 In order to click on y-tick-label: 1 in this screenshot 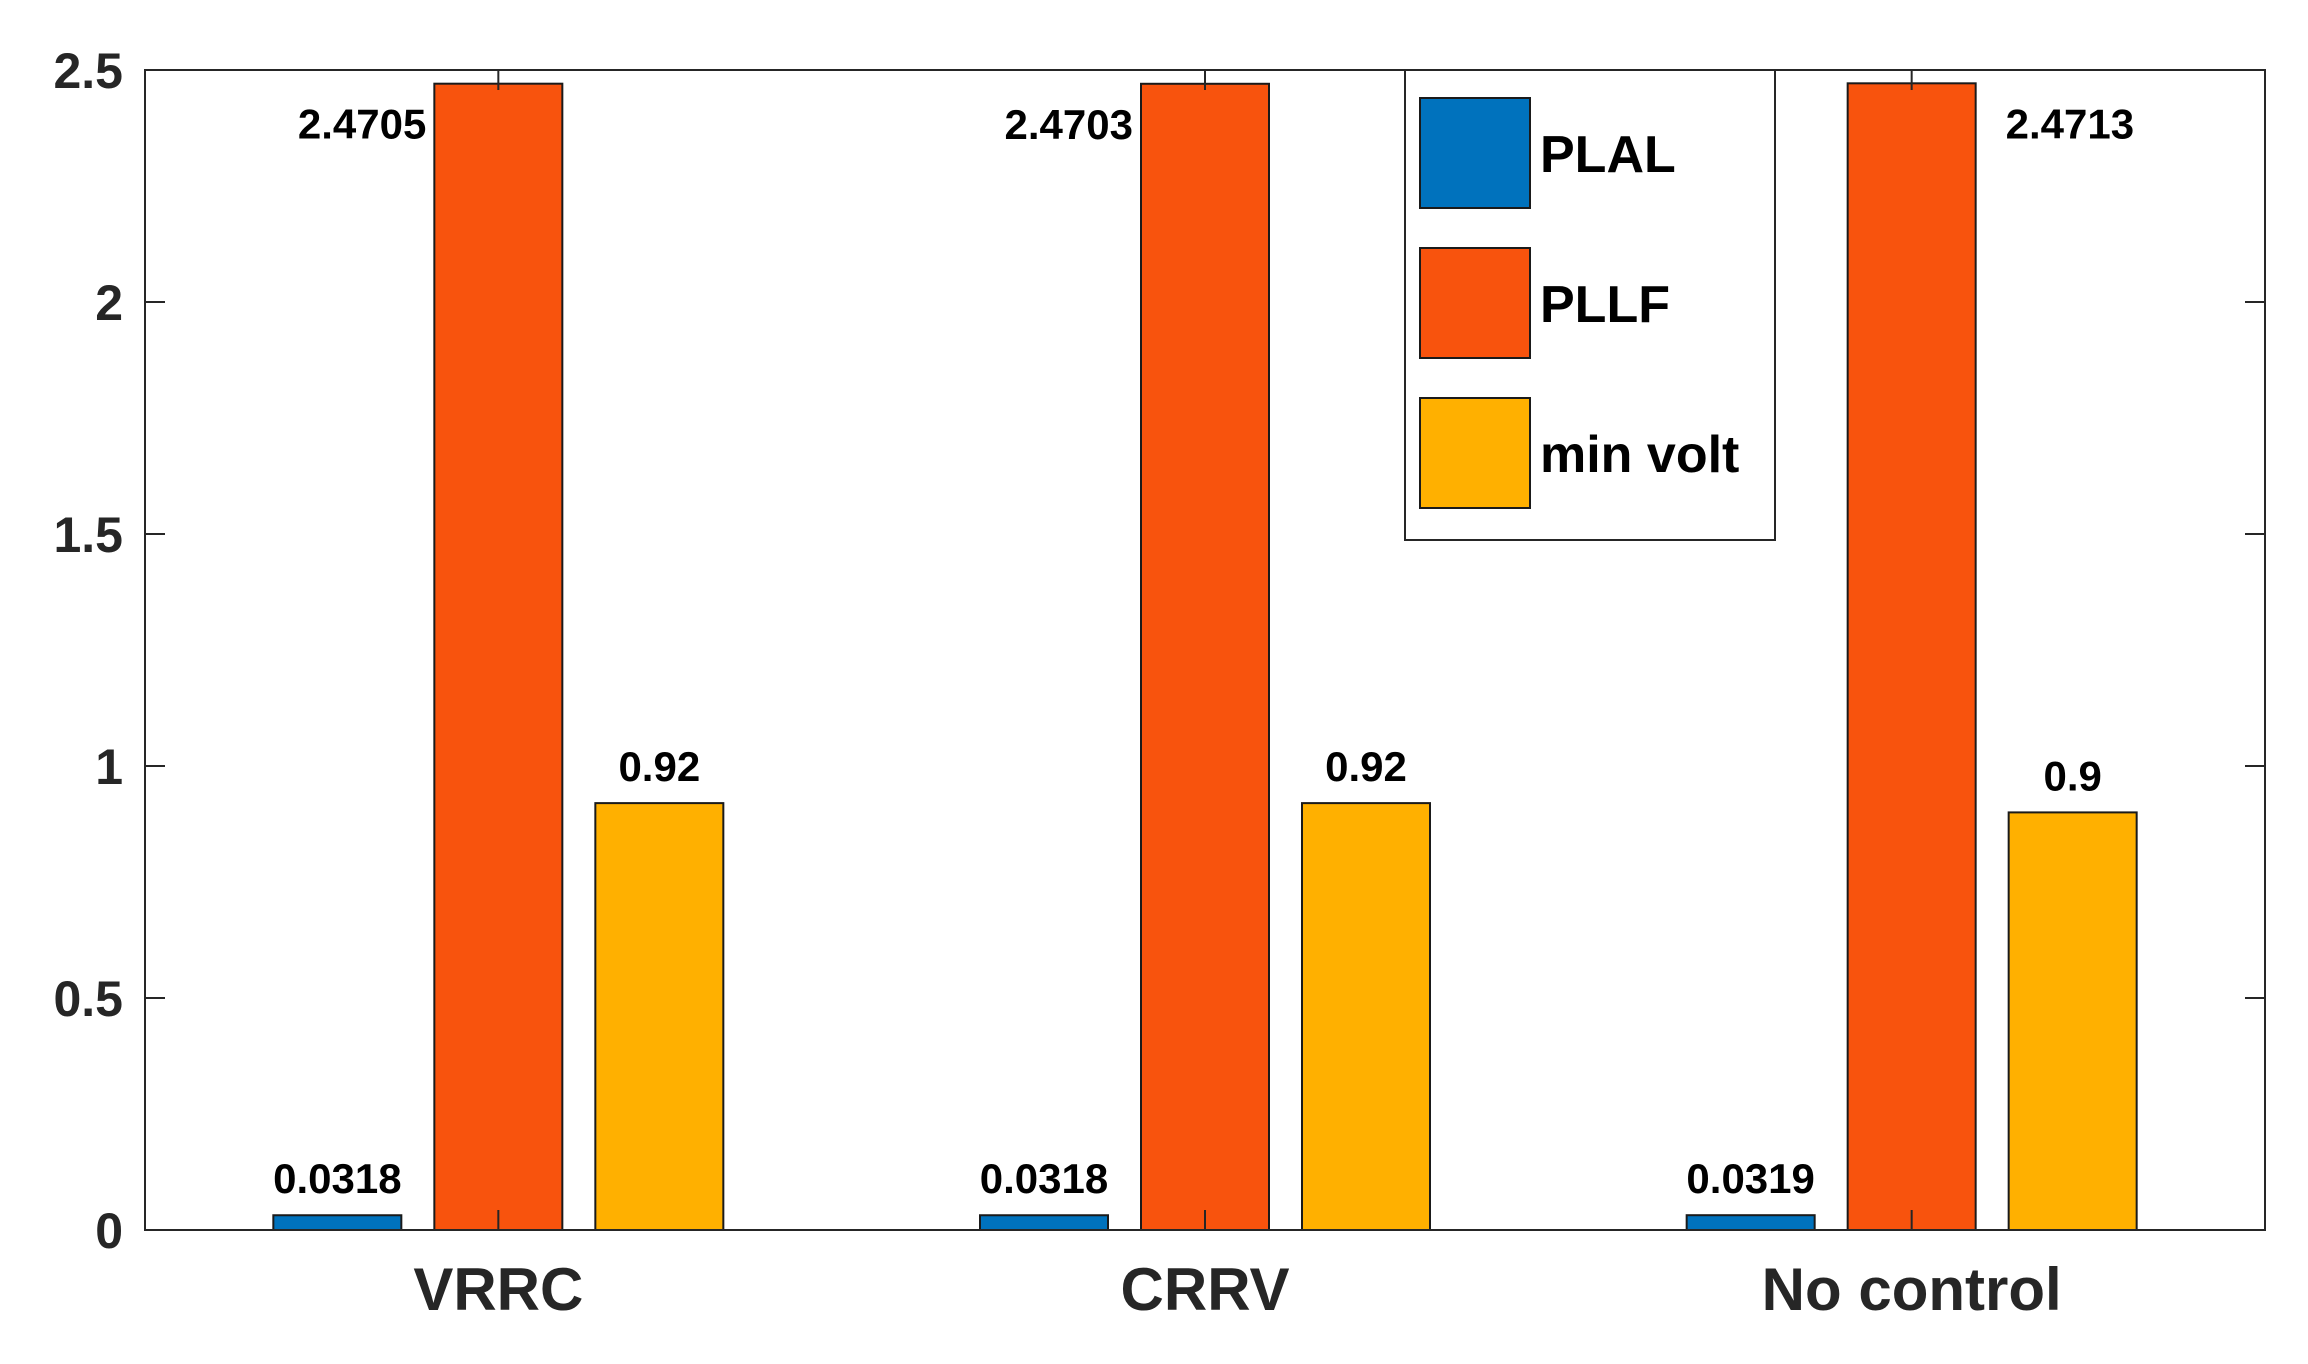, I will do `click(109, 767)`.